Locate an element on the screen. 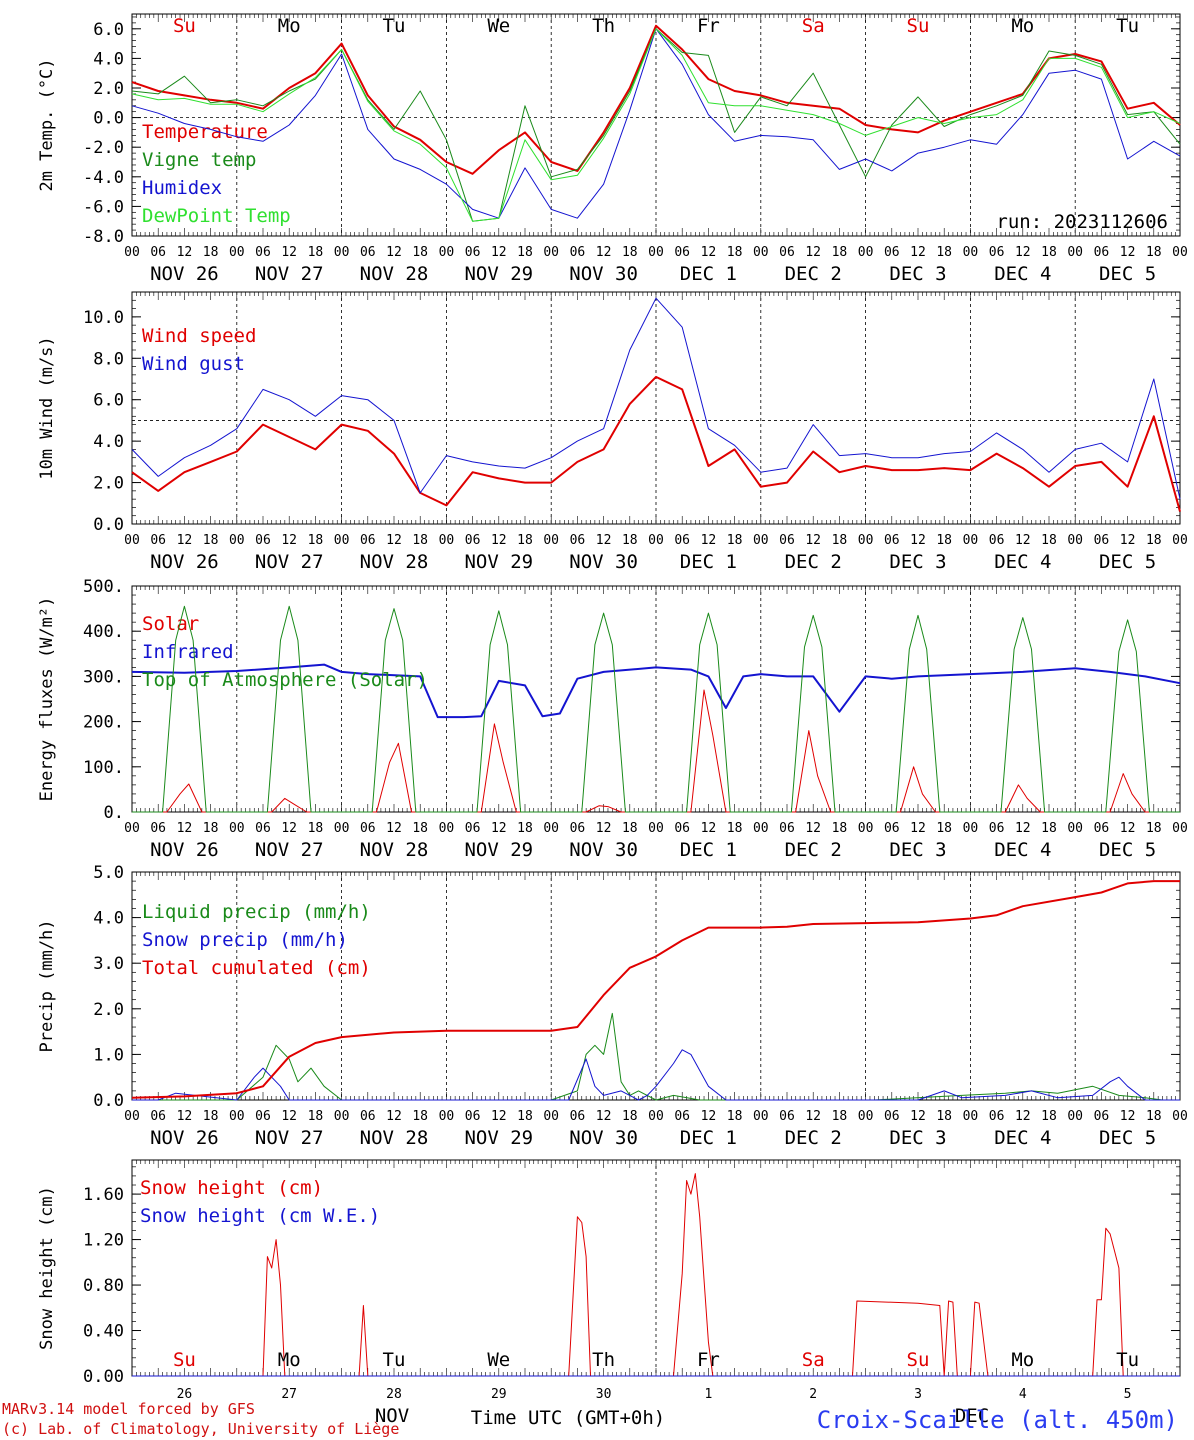 The width and height of the screenshot is (1194, 1440). y-tick-label: 400. is located at coordinates (103, 632).